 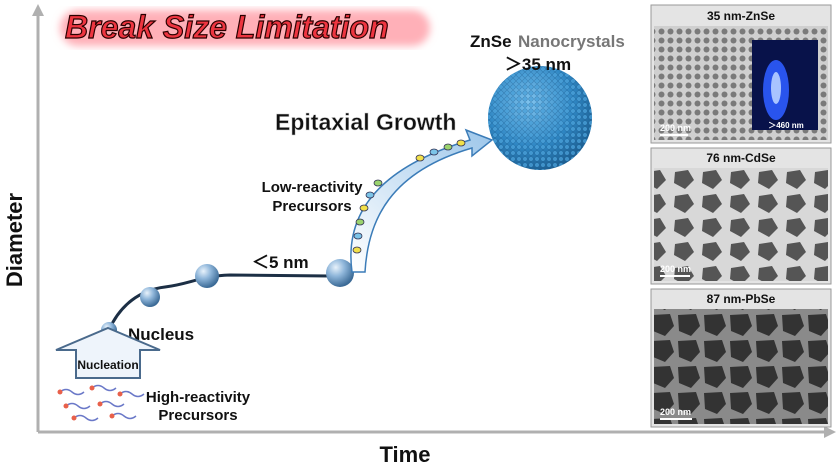 I want to click on title-glow, so click(x=245, y=28).